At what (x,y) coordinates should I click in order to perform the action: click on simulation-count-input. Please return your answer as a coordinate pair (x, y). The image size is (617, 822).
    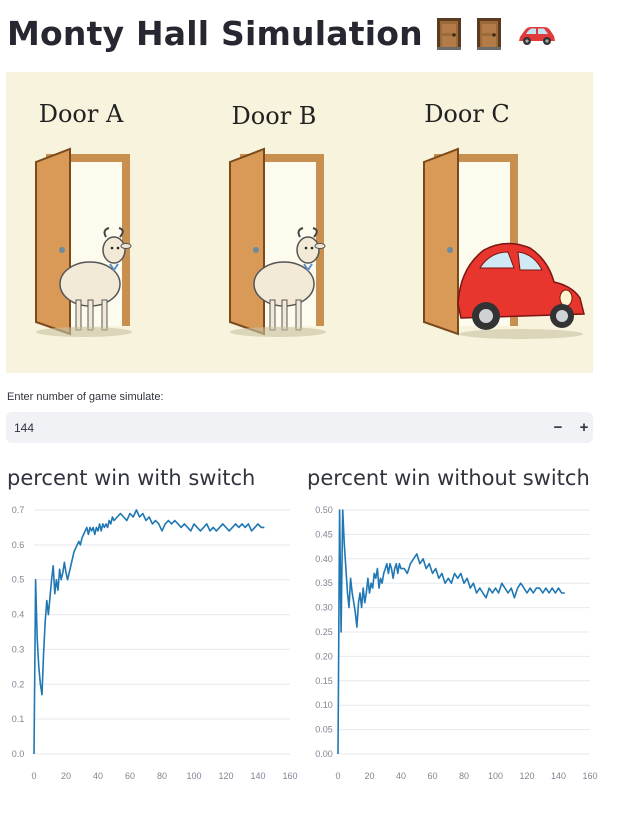
    Looking at the image, I should click on (270, 427).